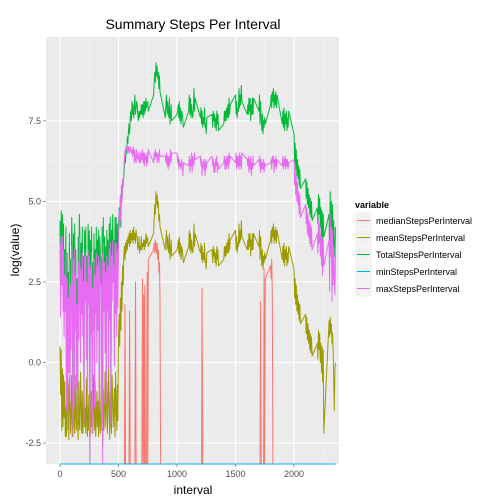 This screenshot has width=504, height=504. Describe the element at coordinates (177, 474) in the screenshot. I see `x-tick-label: 1000` at that location.